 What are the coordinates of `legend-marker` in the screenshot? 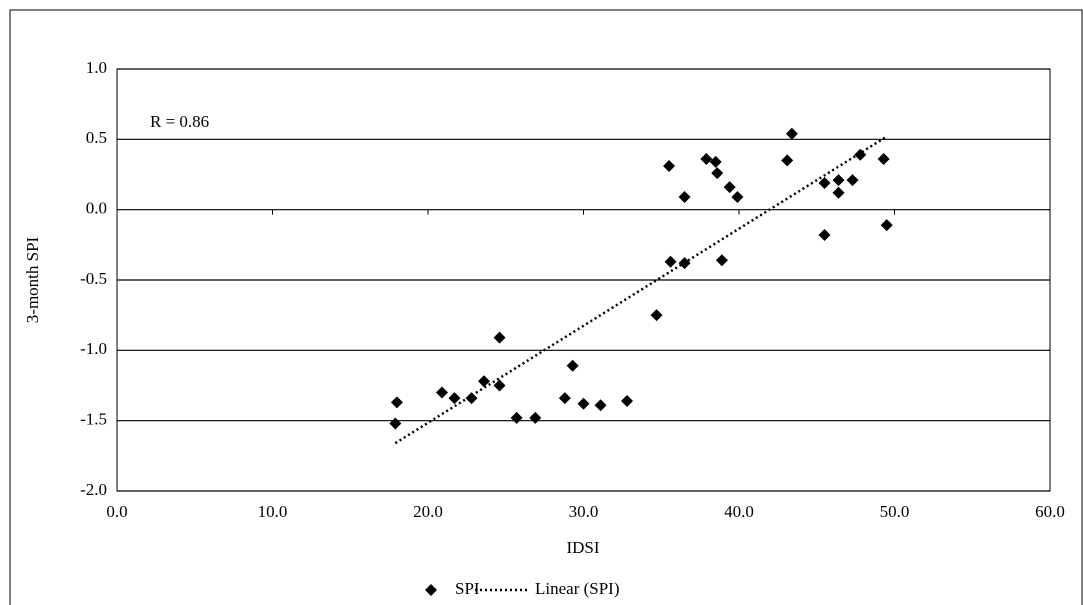 It's located at (431, 590).